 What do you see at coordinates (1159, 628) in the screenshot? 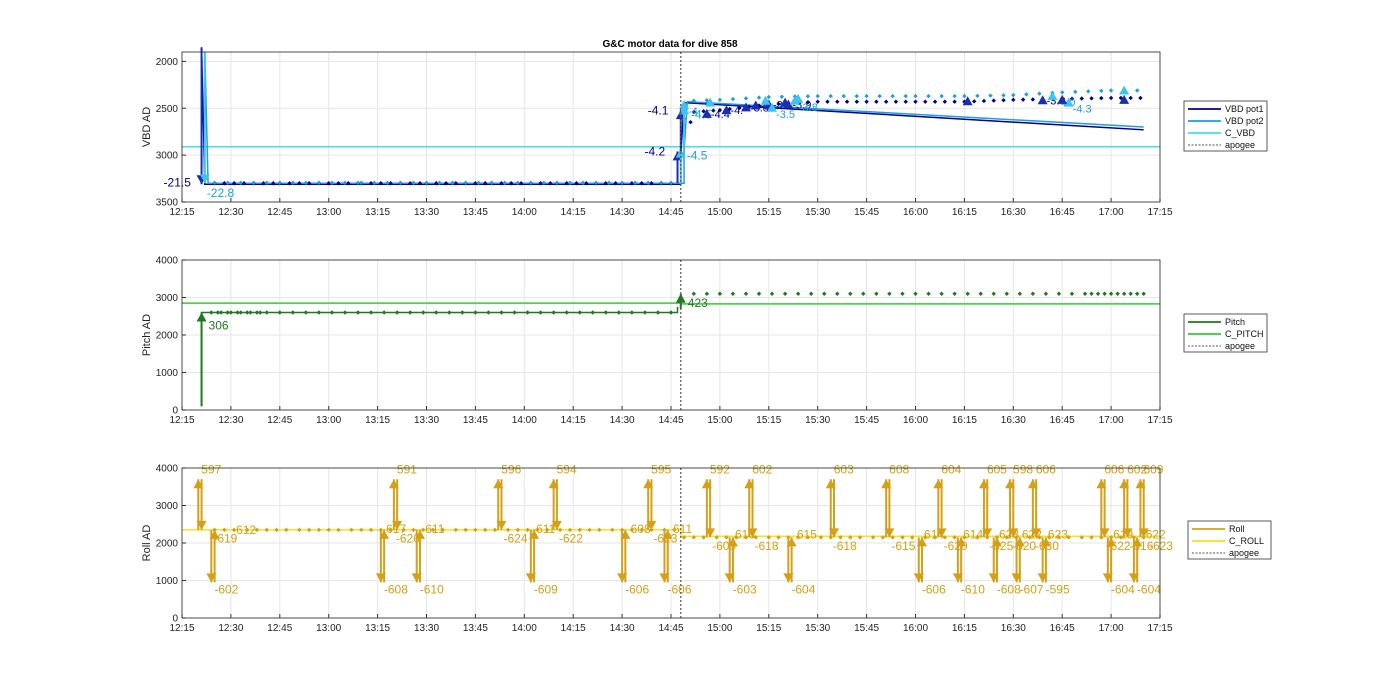
I see `roll-x-tick-label: 17:15` at bounding box center [1159, 628].